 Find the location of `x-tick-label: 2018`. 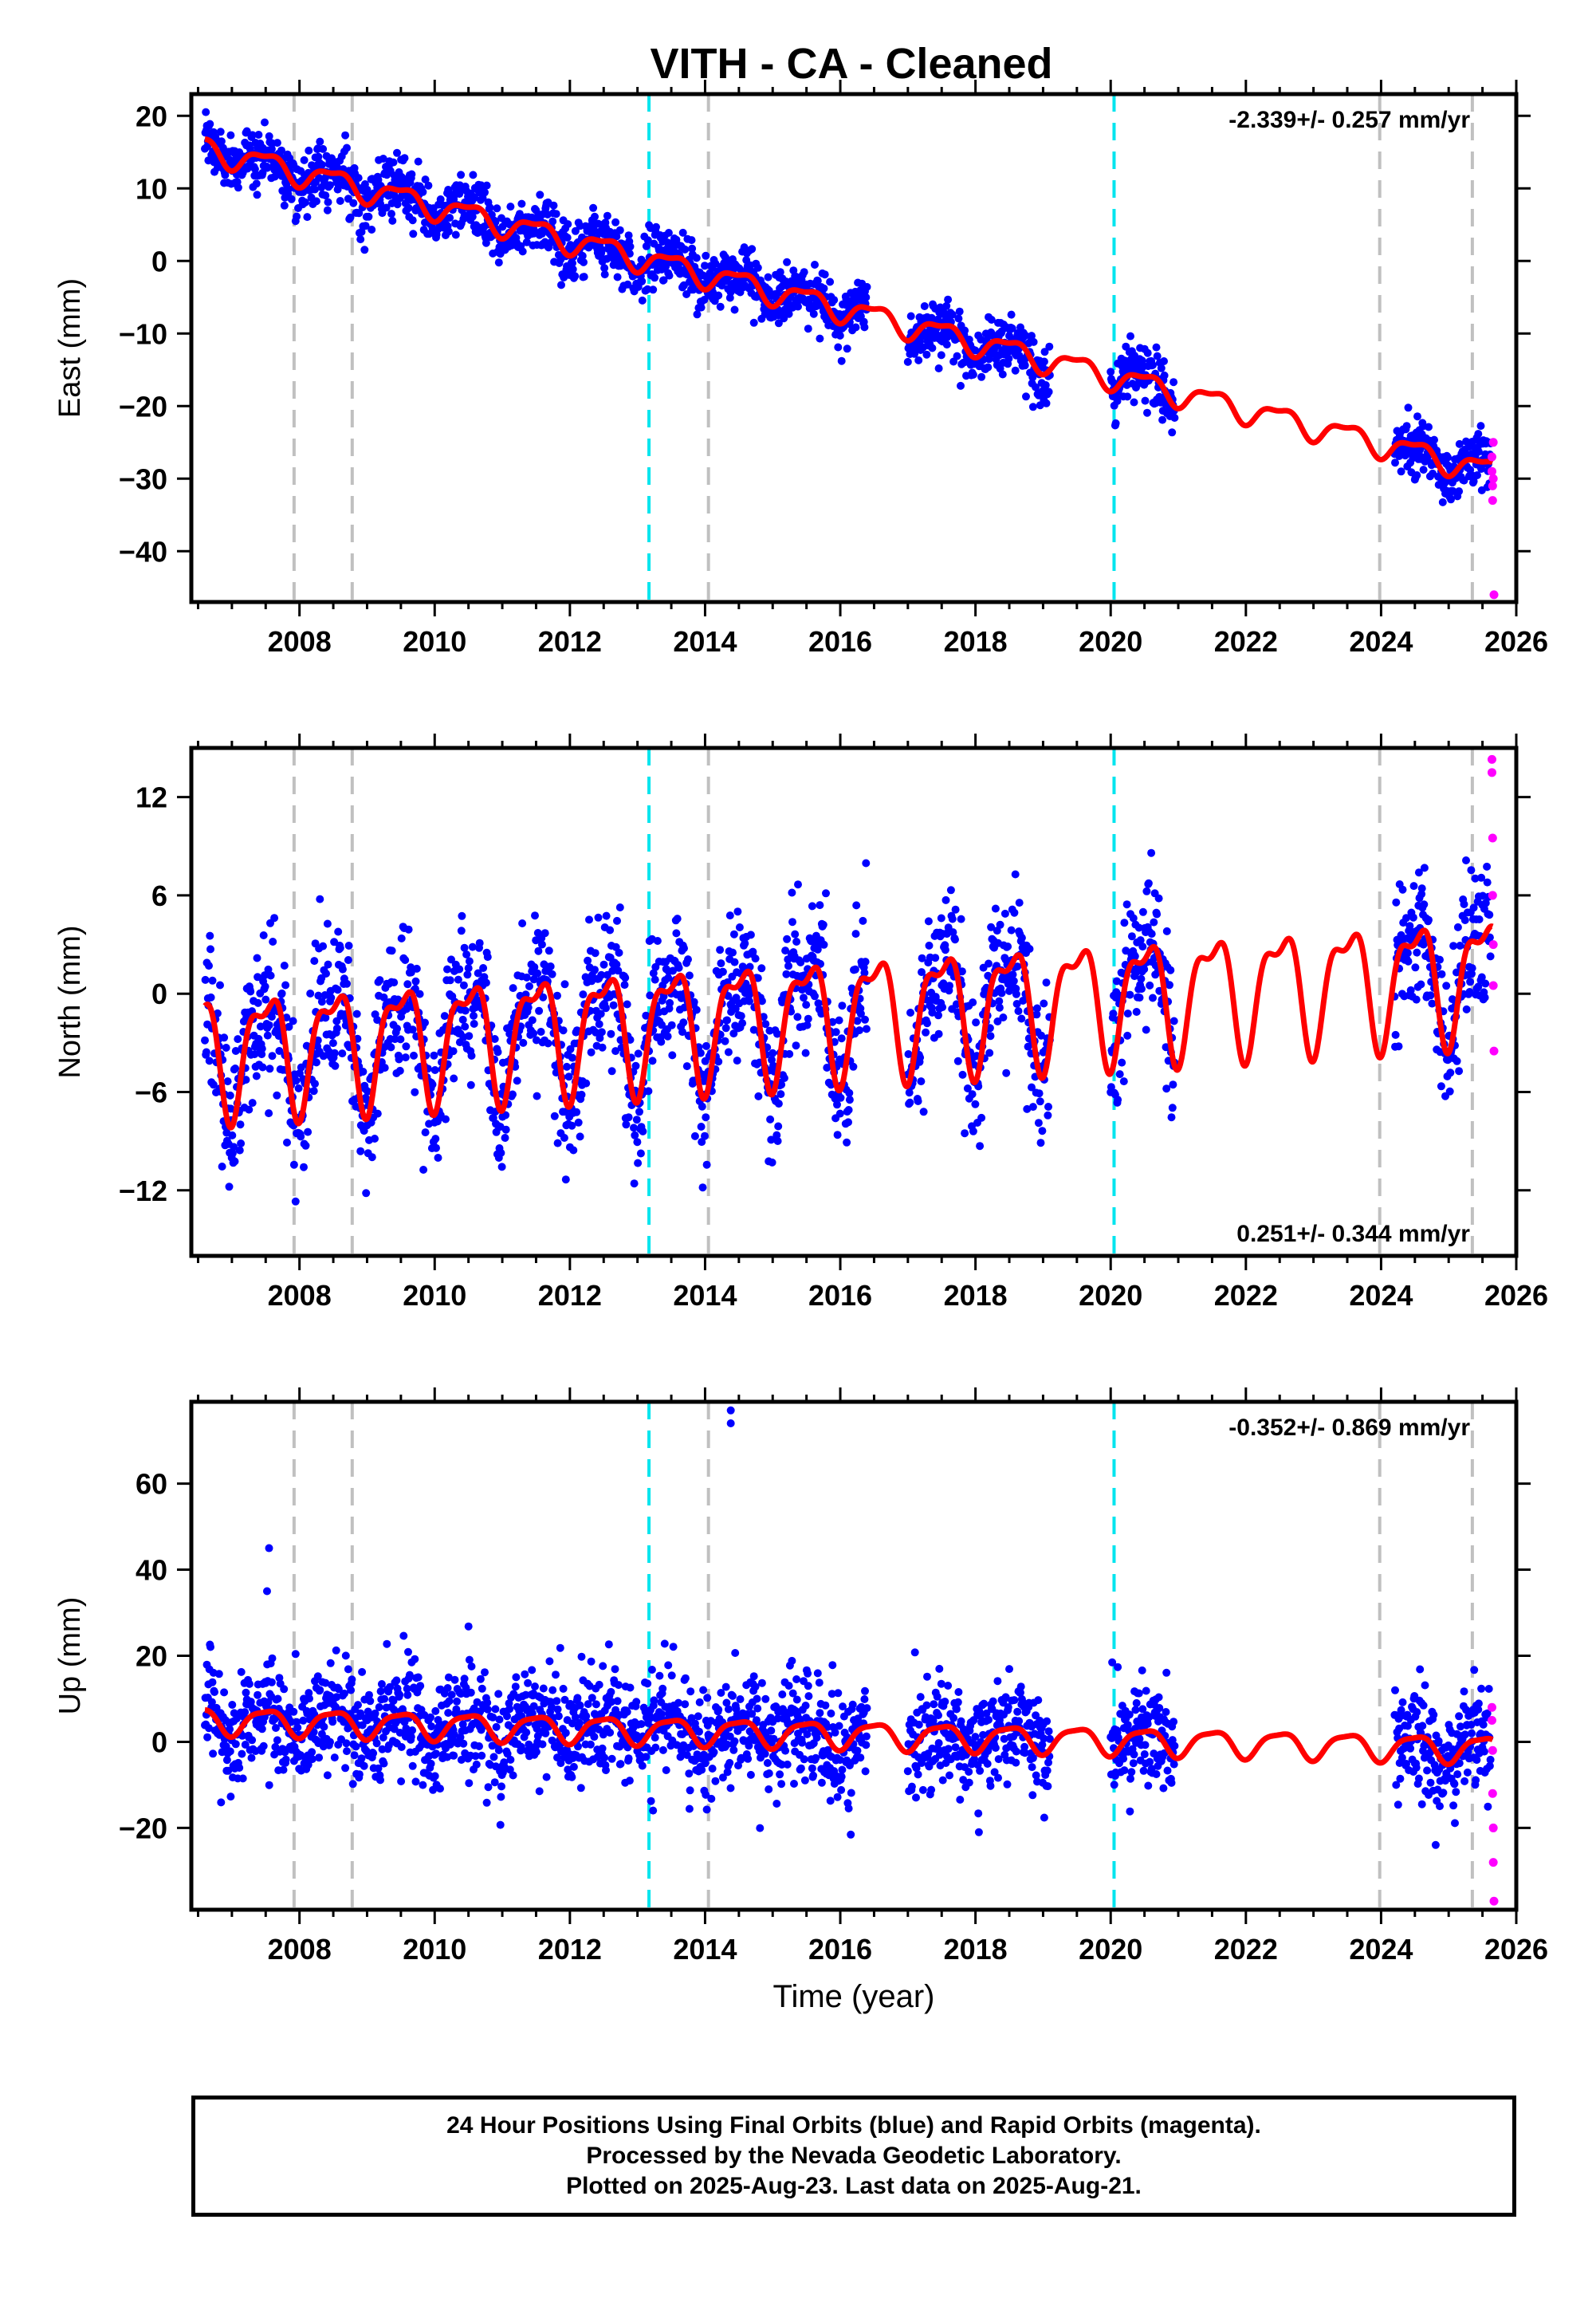

x-tick-label: 2018 is located at coordinates (976, 642).